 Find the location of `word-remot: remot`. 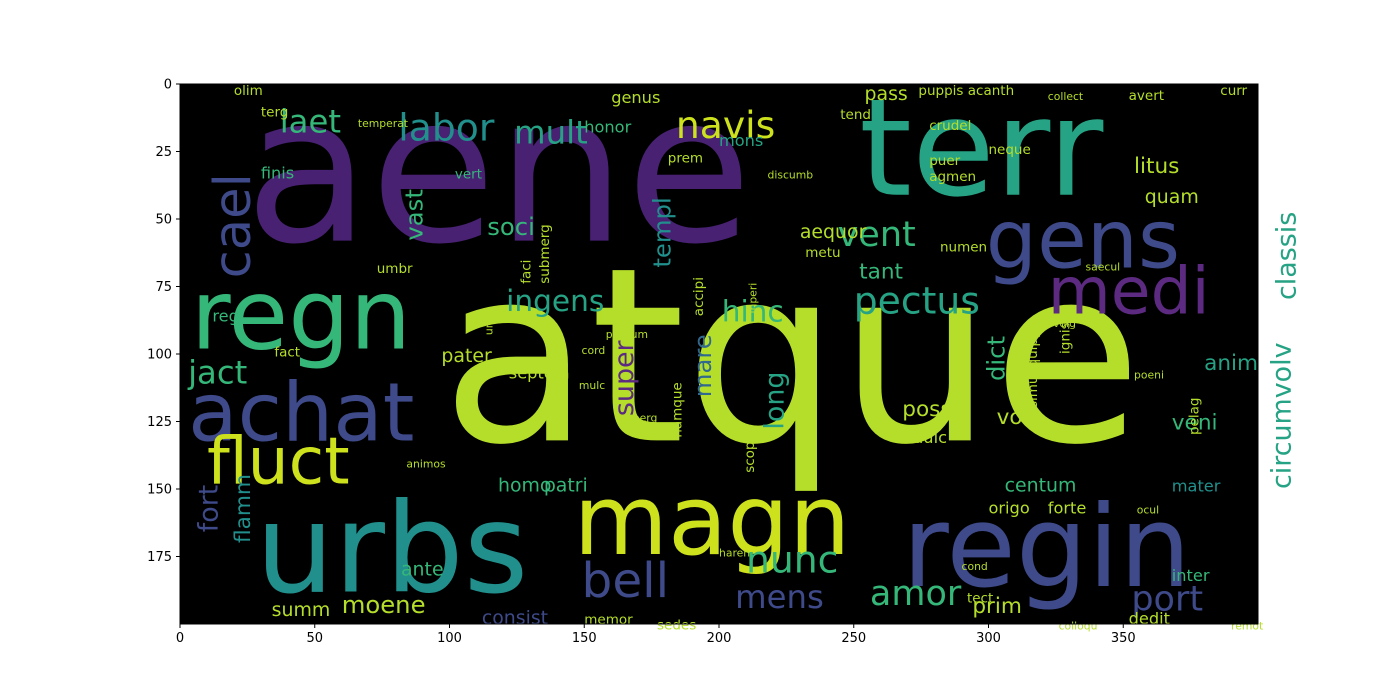

word-remot: remot is located at coordinates (1247, 625).